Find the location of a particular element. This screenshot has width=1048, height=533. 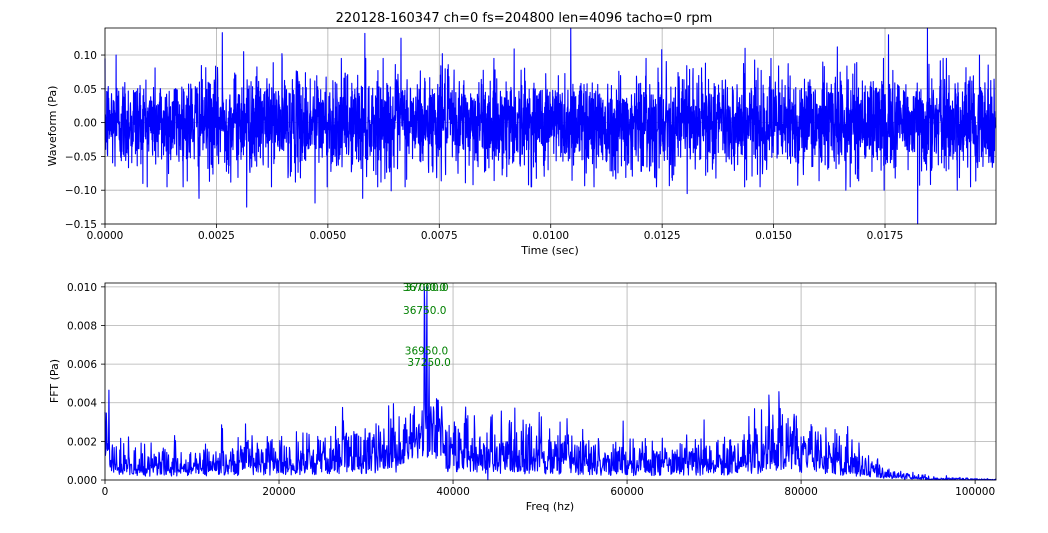

peak-annotation-label: 37000.0 is located at coordinates (426, 288).